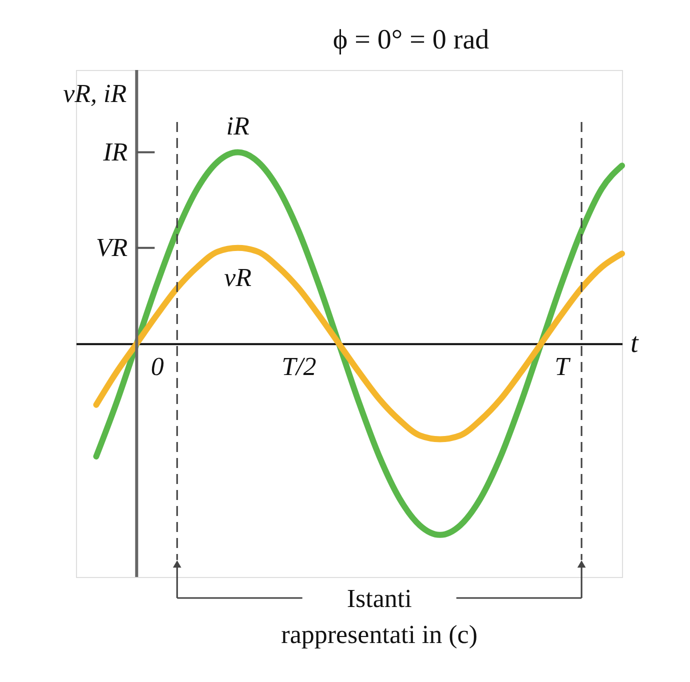 This screenshot has height=682, width=690. What do you see at coordinates (115, 151) in the screenshot?
I see `annotation: IR` at bounding box center [115, 151].